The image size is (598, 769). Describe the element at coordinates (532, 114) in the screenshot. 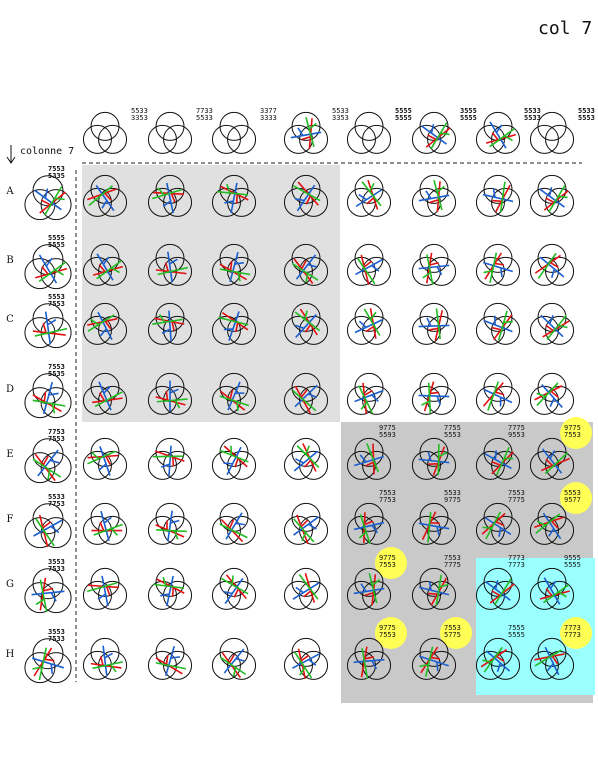

I see `header-code: 5533 5533` at that location.